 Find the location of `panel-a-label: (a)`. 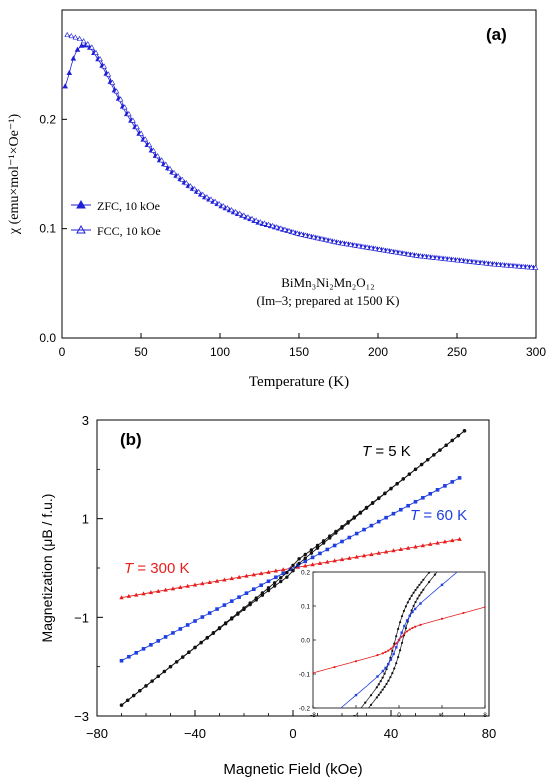

panel-a-label: (a) is located at coordinates (496, 34).